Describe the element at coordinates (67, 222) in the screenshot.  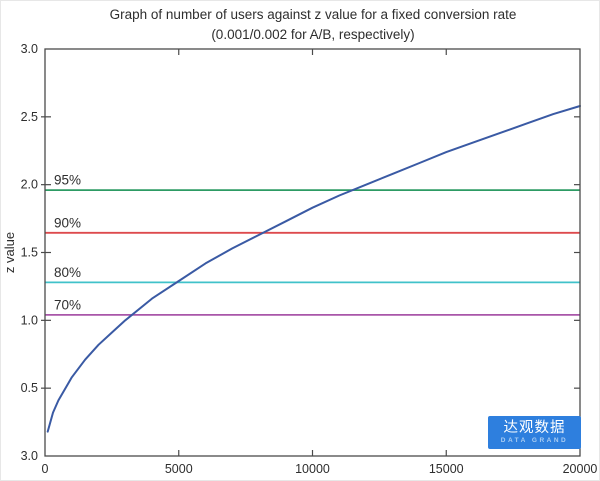
I see `confidence-line-label: 90%` at that location.